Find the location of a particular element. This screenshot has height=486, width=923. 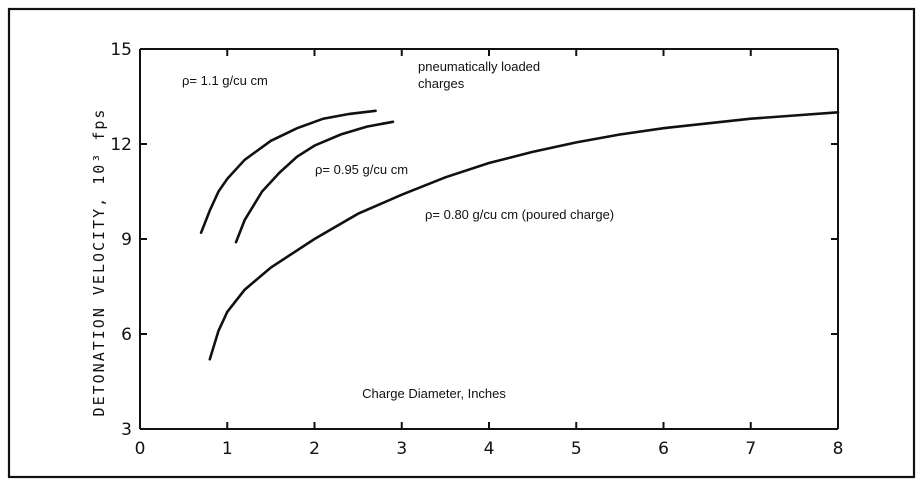

annotation-pneumatic-line-2: charges is located at coordinates (441, 83).